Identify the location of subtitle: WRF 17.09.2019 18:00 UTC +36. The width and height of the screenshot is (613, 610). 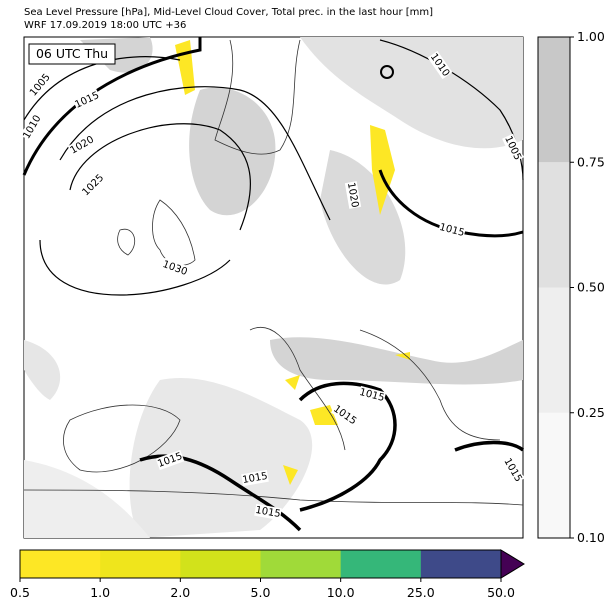
(105, 25).